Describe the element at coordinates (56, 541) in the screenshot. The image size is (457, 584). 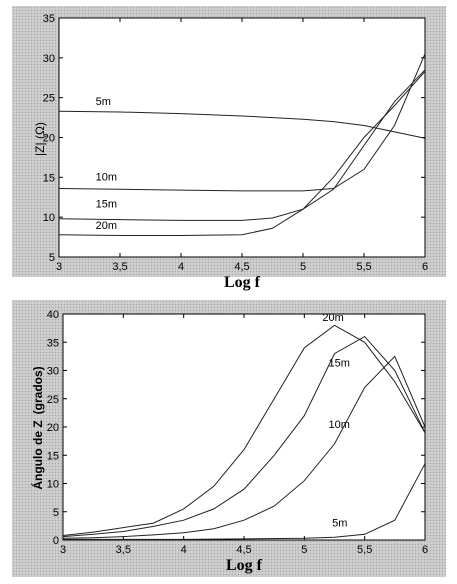
I see `y-tick-label: 0` at that location.